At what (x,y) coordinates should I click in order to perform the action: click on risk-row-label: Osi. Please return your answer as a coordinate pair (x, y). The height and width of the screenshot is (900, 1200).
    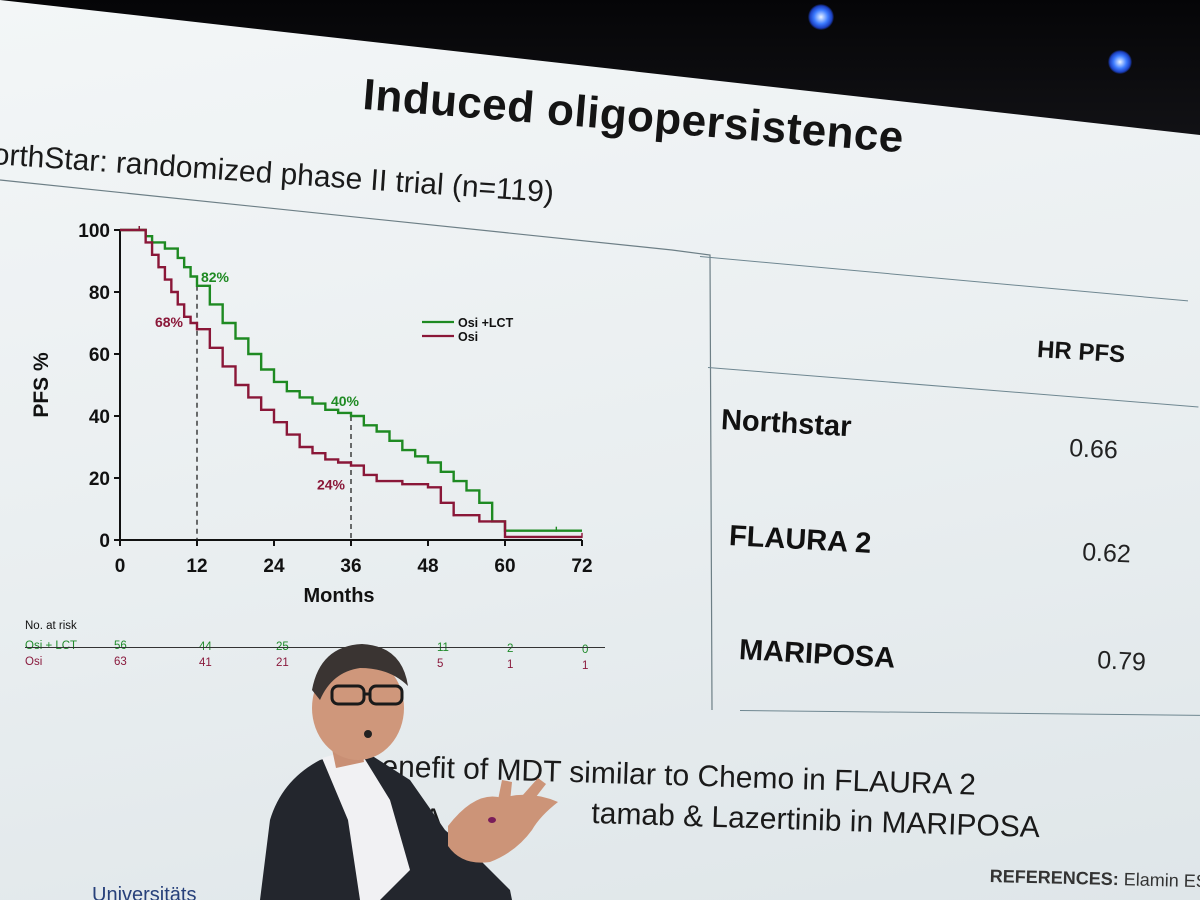
    Looking at the image, I should click on (34, 662).